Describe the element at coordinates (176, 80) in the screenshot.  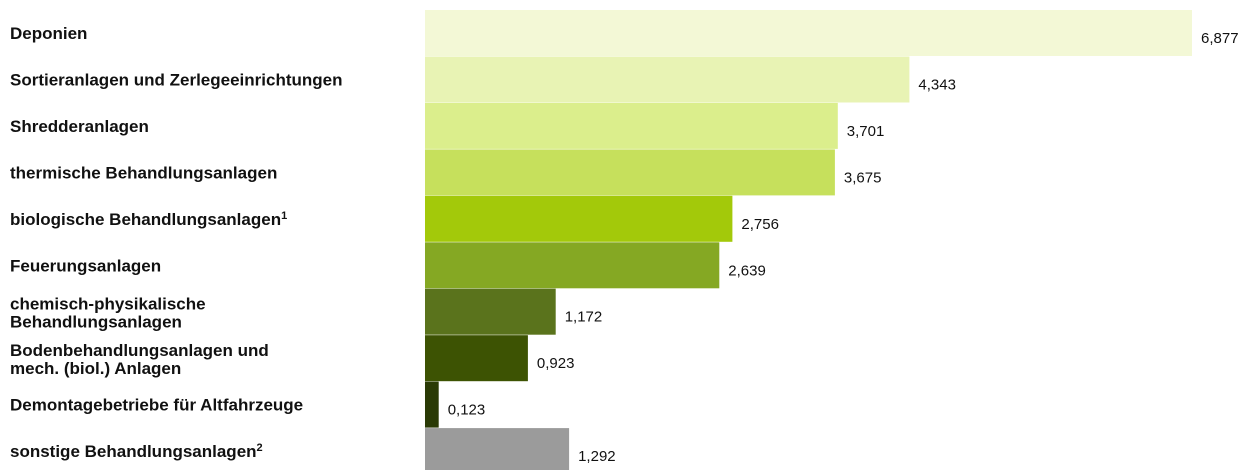
I see `category-label-1: Sortieranlagen und Zerlegeeinrichtungen` at that location.